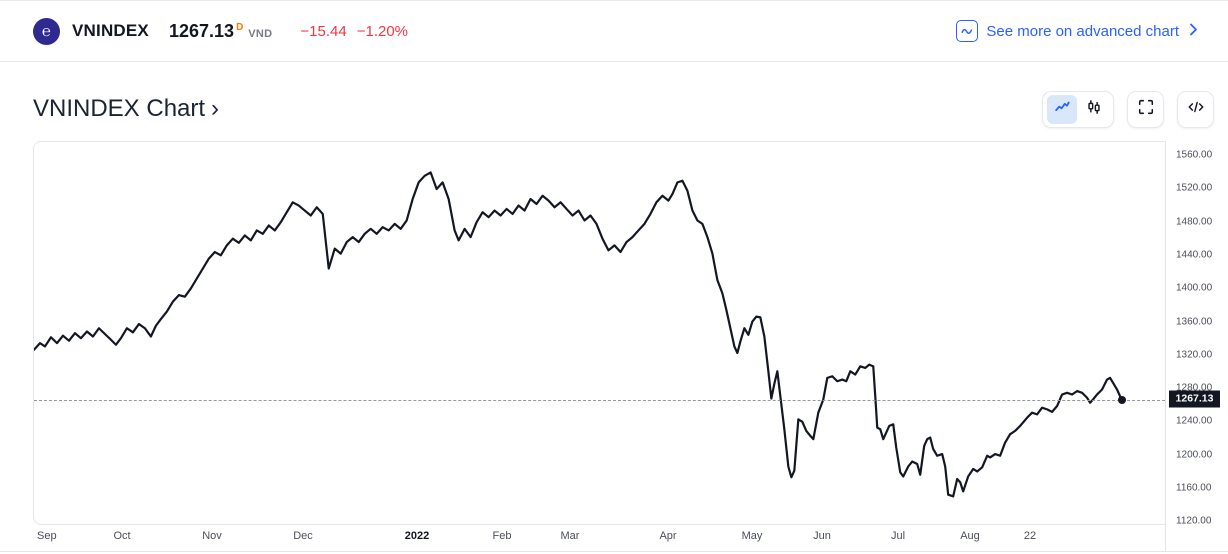 This screenshot has width=1228, height=554. Describe the element at coordinates (323, 31) in the screenshot. I see `change-absolute: −15.44` at that location.